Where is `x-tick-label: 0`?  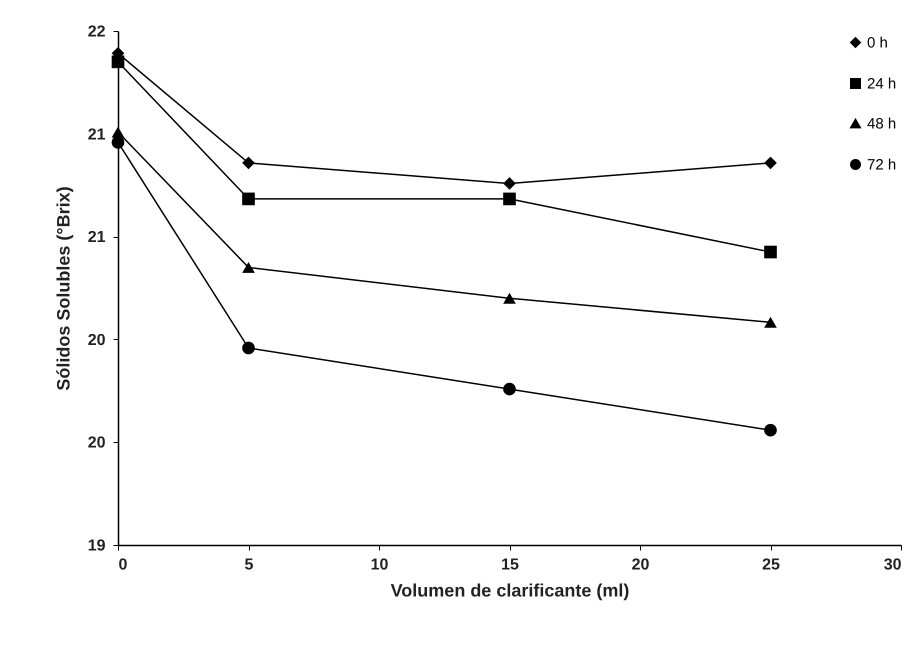
x-tick-label: 0 is located at coordinates (123, 565).